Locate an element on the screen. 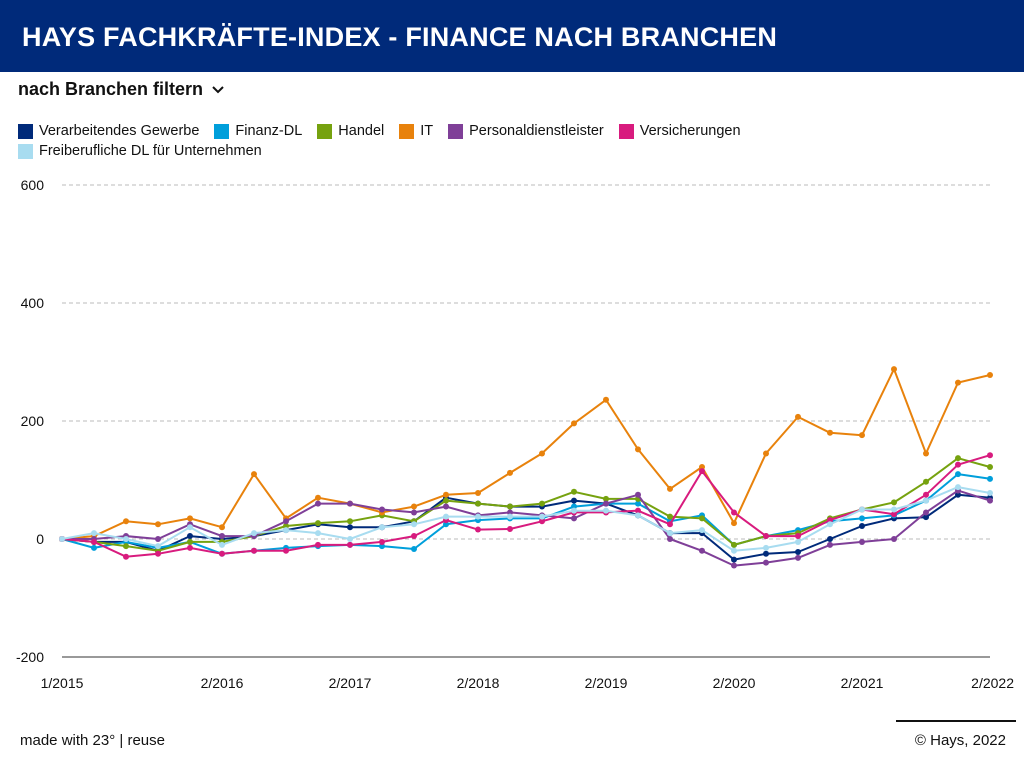 This screenshot has height=768, width=1024. x-tick-label: 1/2015 is located at coordinates (62, 683).